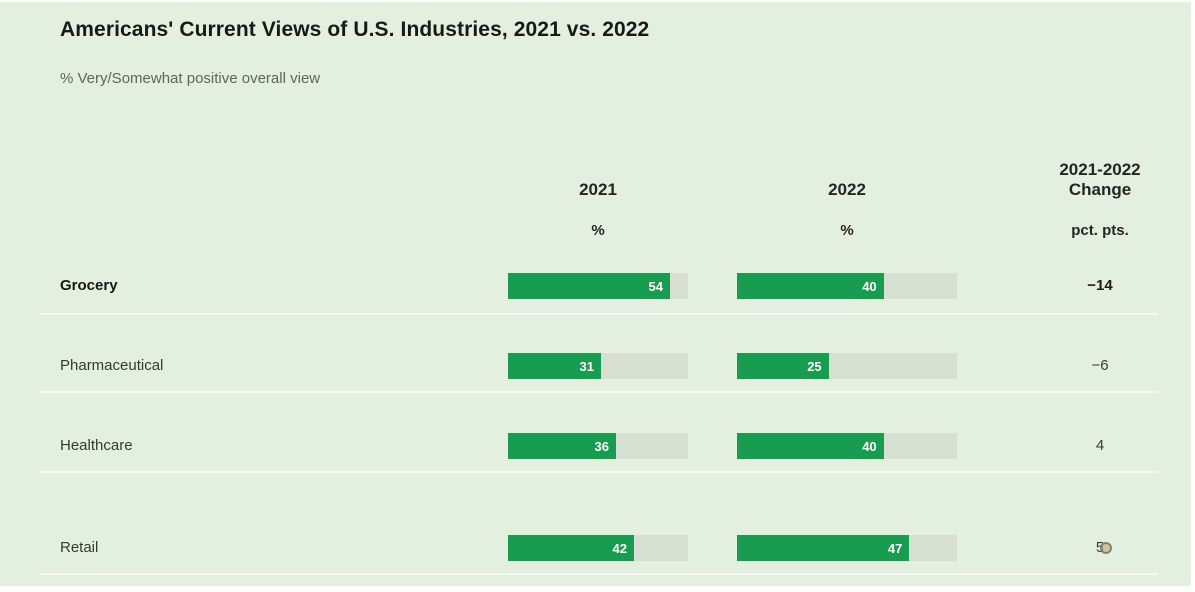  What do you see at coordinates (823, 548) in the screenshot?
I see `bar-2022-fill: 47` at bounding box center [823, 548].